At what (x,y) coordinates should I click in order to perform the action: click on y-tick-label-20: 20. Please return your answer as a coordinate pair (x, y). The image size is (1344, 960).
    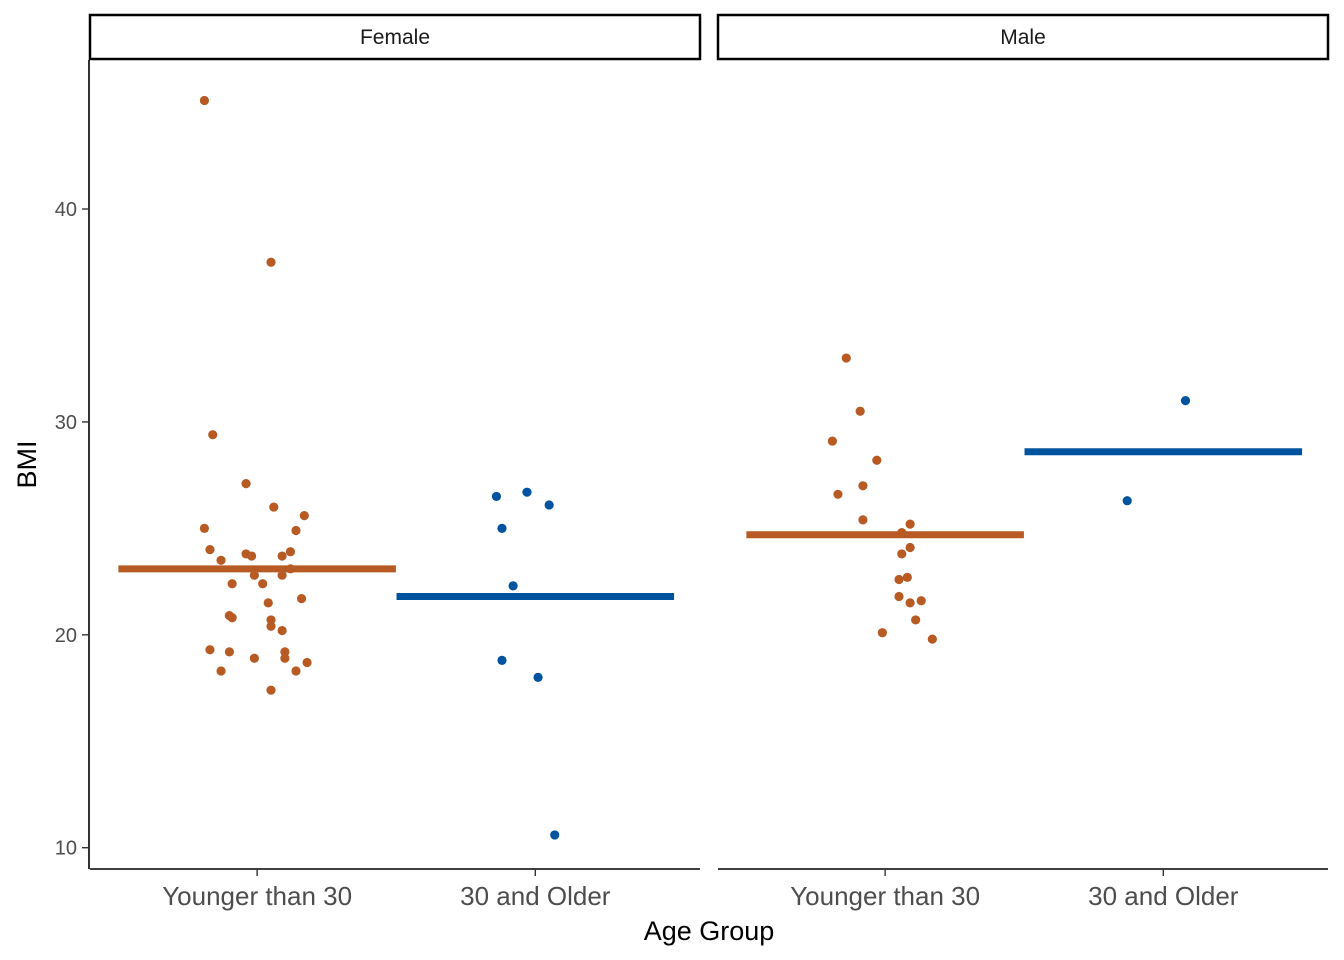
    Looking at the image, I should click on (66, 636).